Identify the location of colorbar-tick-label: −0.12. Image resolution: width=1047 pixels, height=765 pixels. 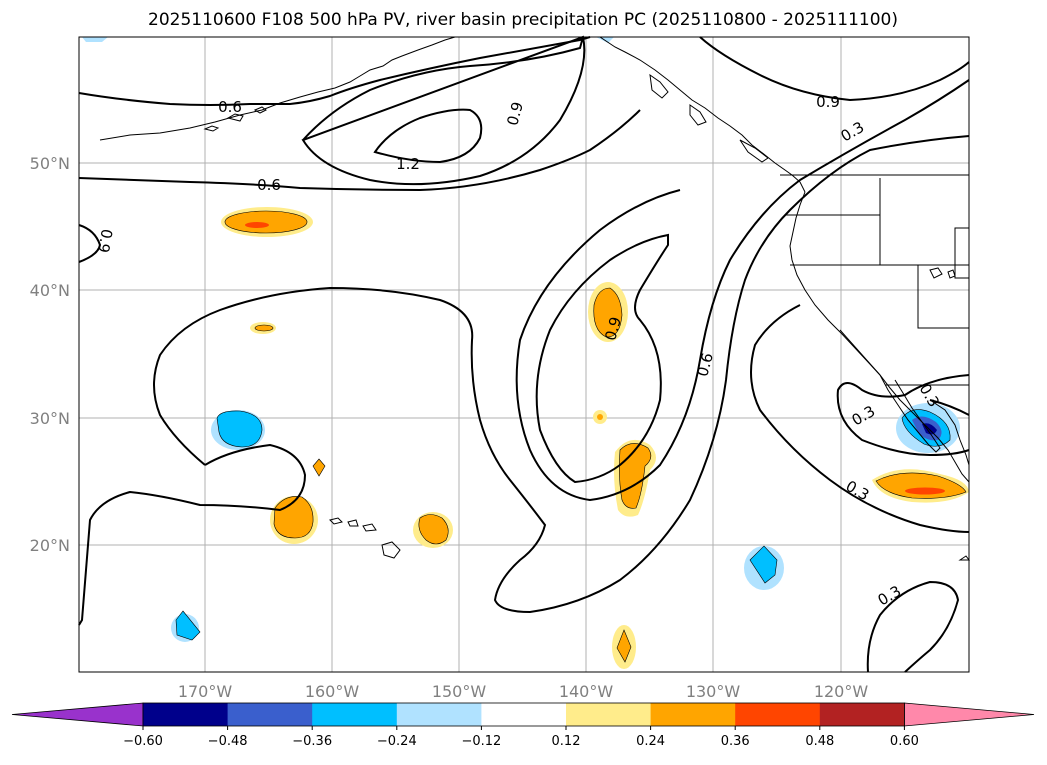
(481, 741).